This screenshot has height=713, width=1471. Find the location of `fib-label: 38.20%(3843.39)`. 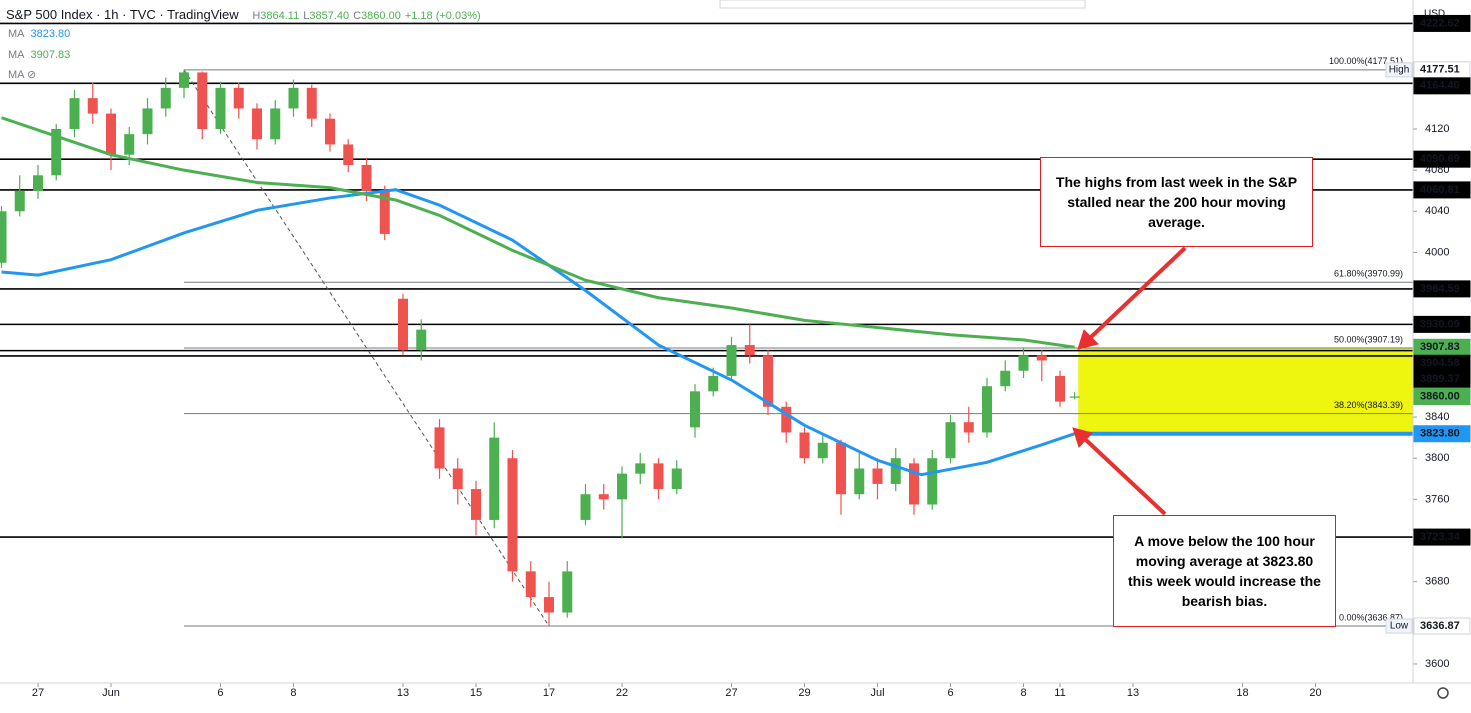

fib-label: 38.20%(3843.39) is located at coordinates (1368, 405).